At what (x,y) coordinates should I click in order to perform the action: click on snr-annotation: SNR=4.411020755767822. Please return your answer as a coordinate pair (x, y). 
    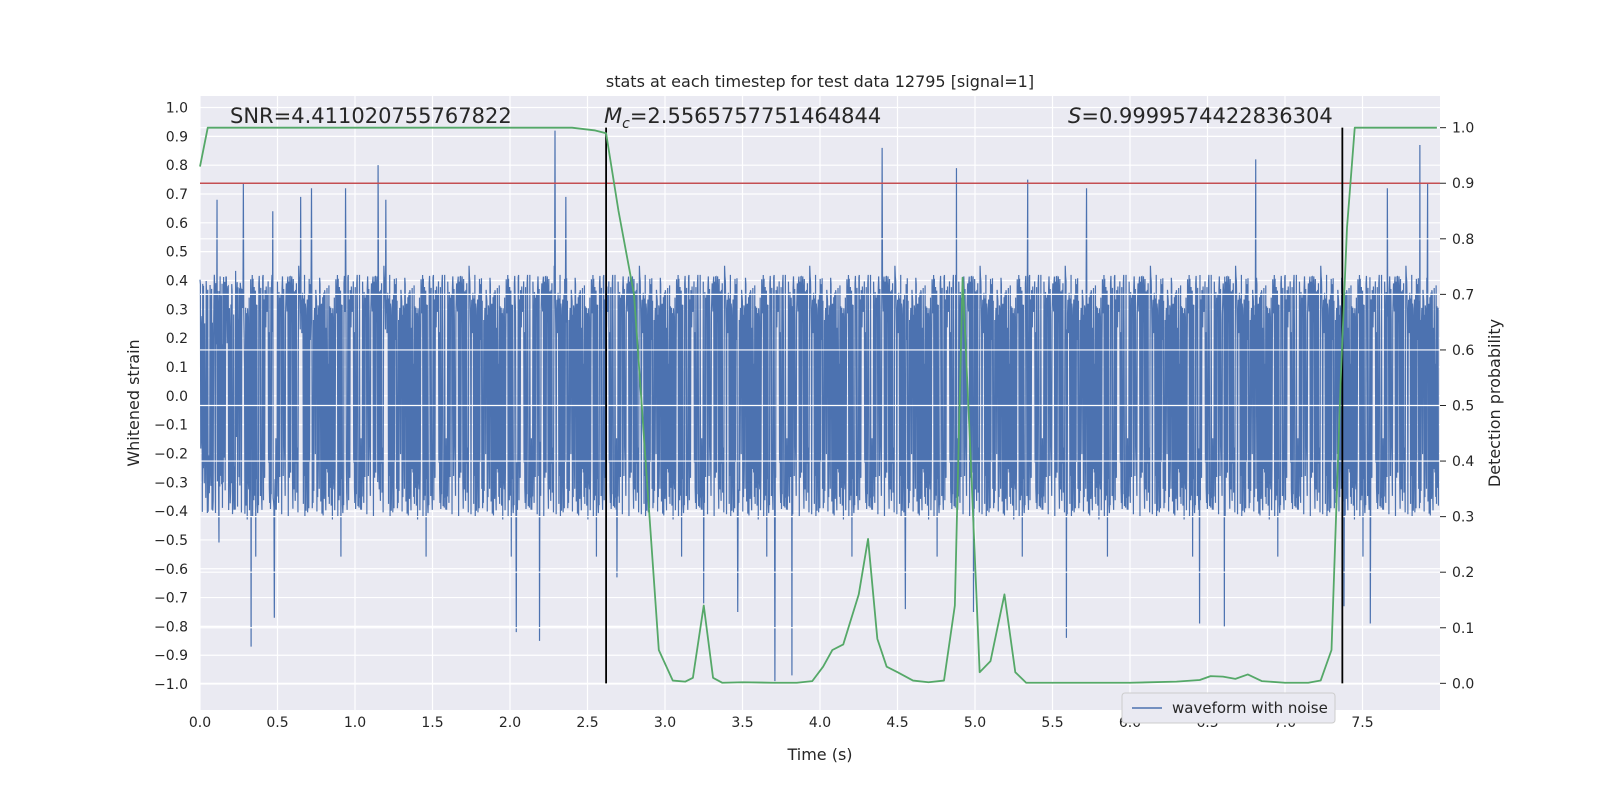
    Looking at the image, I should click on (371, 116).